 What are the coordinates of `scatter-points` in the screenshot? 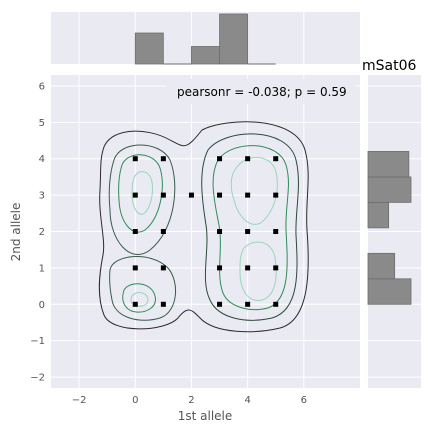 It's located at (205, 231).